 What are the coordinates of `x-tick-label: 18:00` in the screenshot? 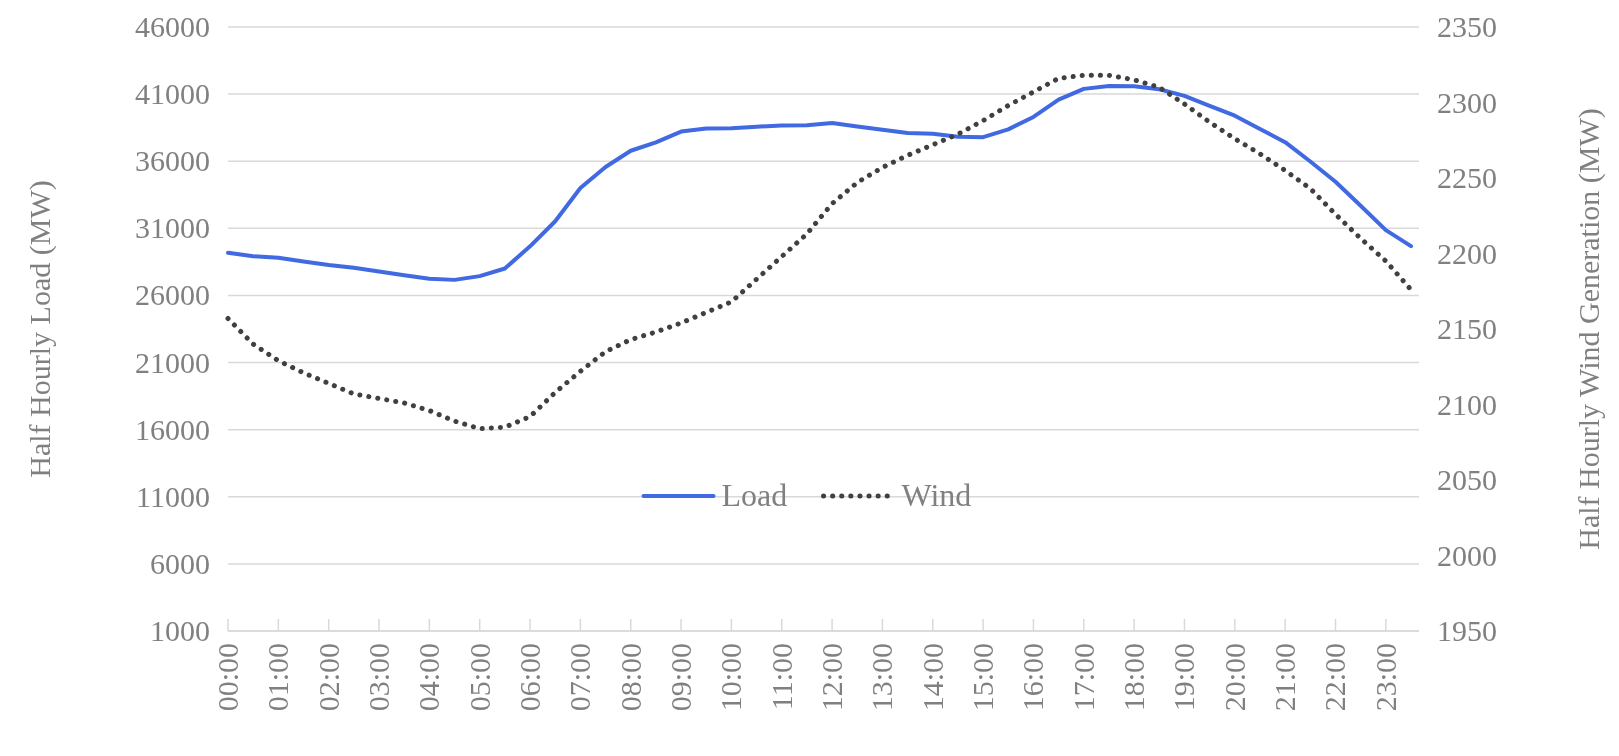 It's located at (1134, 677).